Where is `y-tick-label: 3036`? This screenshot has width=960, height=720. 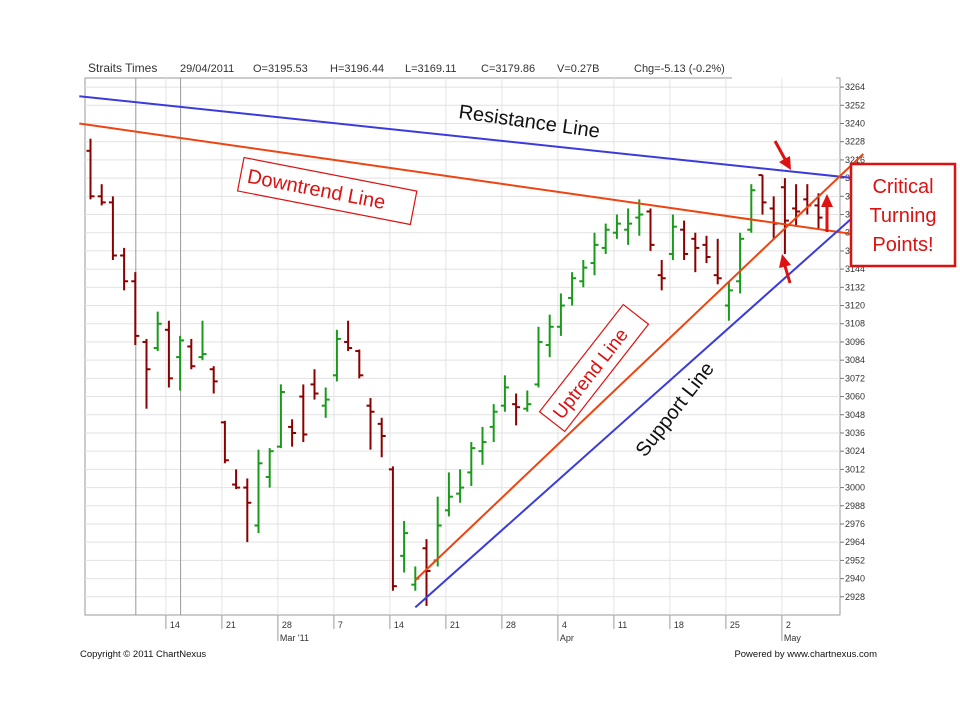
y-tick-label: 3036 is located at coordinates (855, 433).